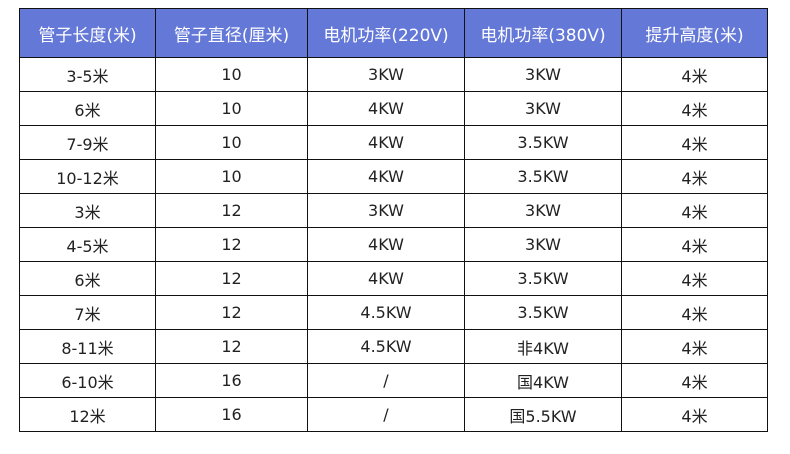 Image resolution: width=790 pixels, height=454 pixels. Describe the element at coordinates (87, 380) in the screenshot. I see `table-cell: 6-10米` at that location.